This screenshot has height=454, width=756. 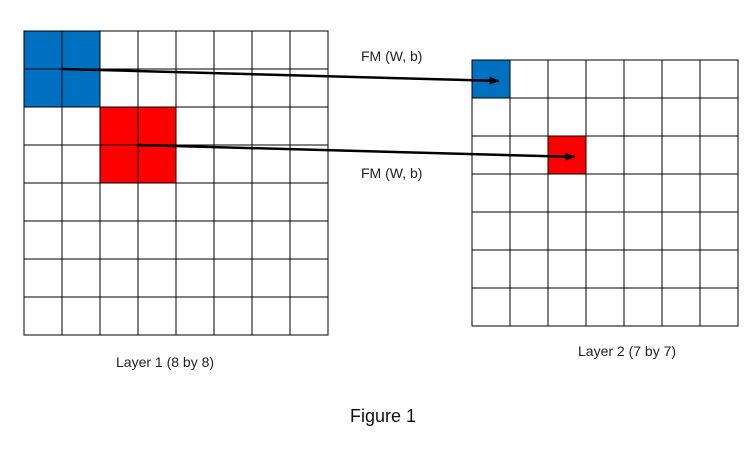 I want to click on layer2-caption: Layer 2 (7 by 7), so click(x=627, y=351).